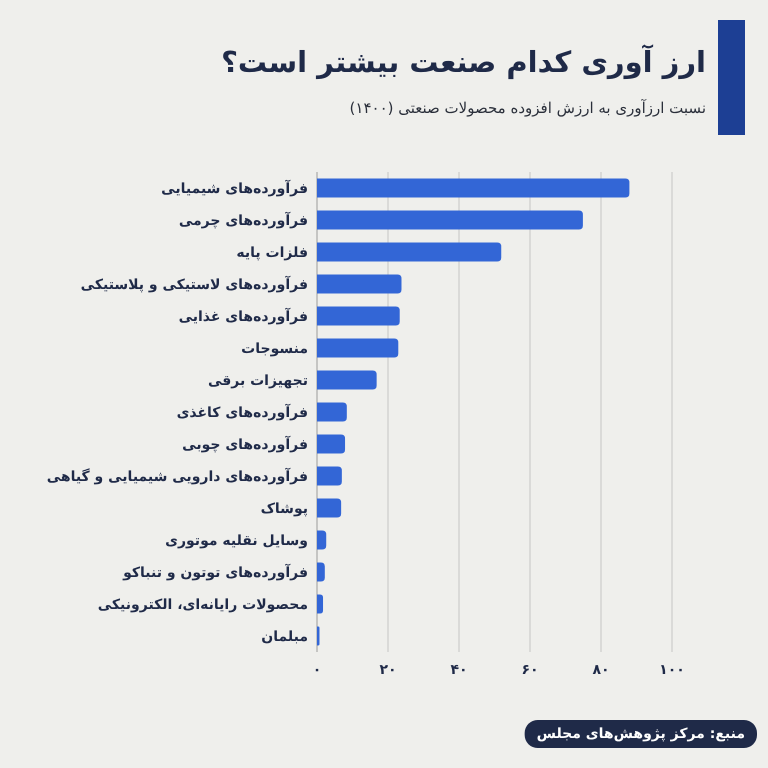 The image size is (768, 768). I want to click on text: منبع: مرکز پژوهش‌های مجلس, so click(640, 734).